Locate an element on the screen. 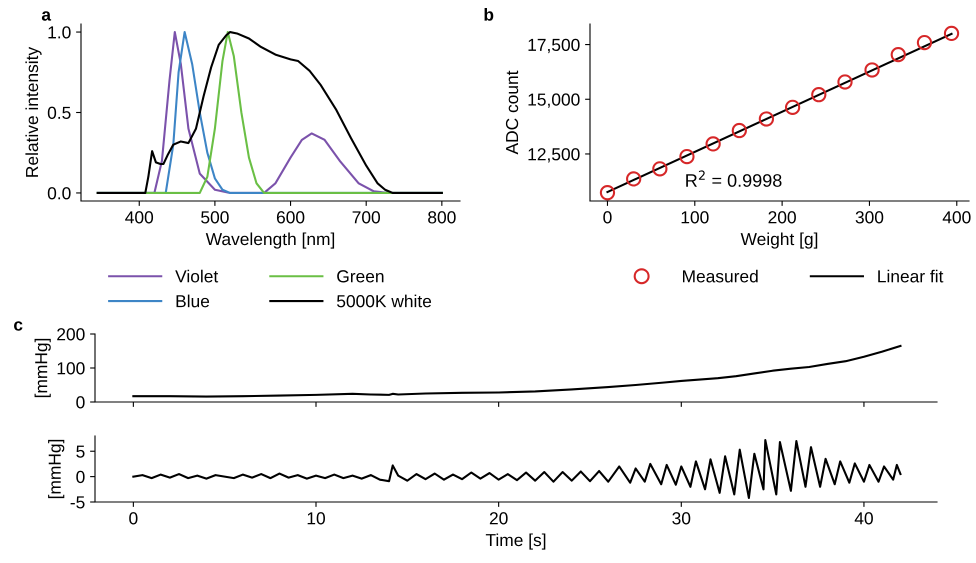 This screenshot has width=976, height=563. y-tick-label: 5 is located at coordinates (80, 452).